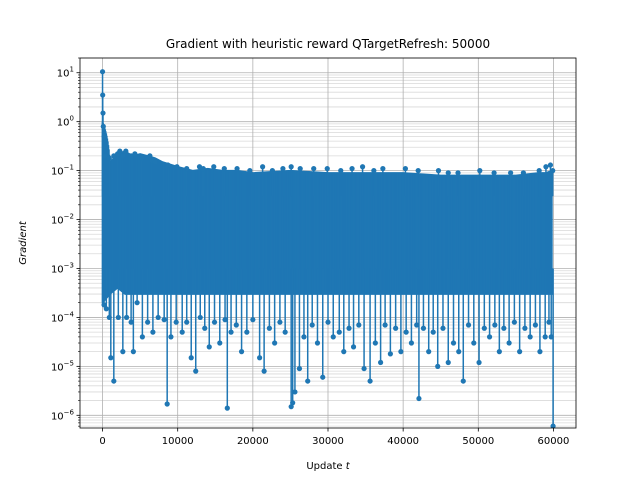  Describe the element at coordinates (554, 441) in the screenshot. I see `x-tick-label: 60000` at that location.